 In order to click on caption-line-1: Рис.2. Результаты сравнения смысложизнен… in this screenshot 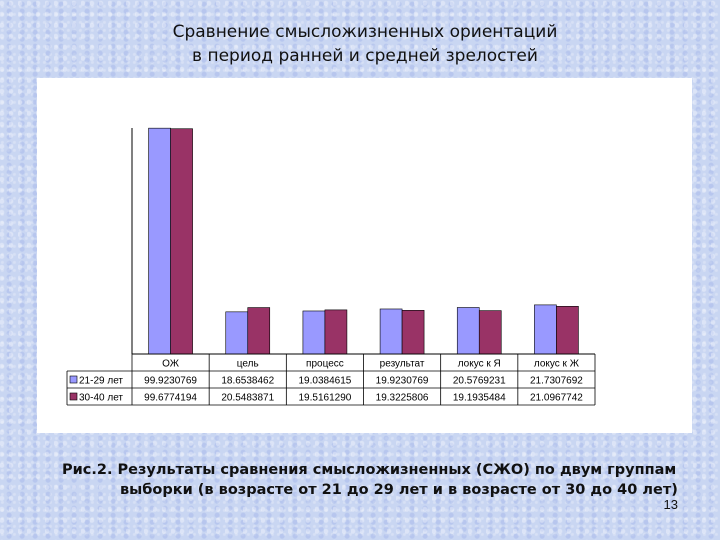, I will do `click(369, 470)`.